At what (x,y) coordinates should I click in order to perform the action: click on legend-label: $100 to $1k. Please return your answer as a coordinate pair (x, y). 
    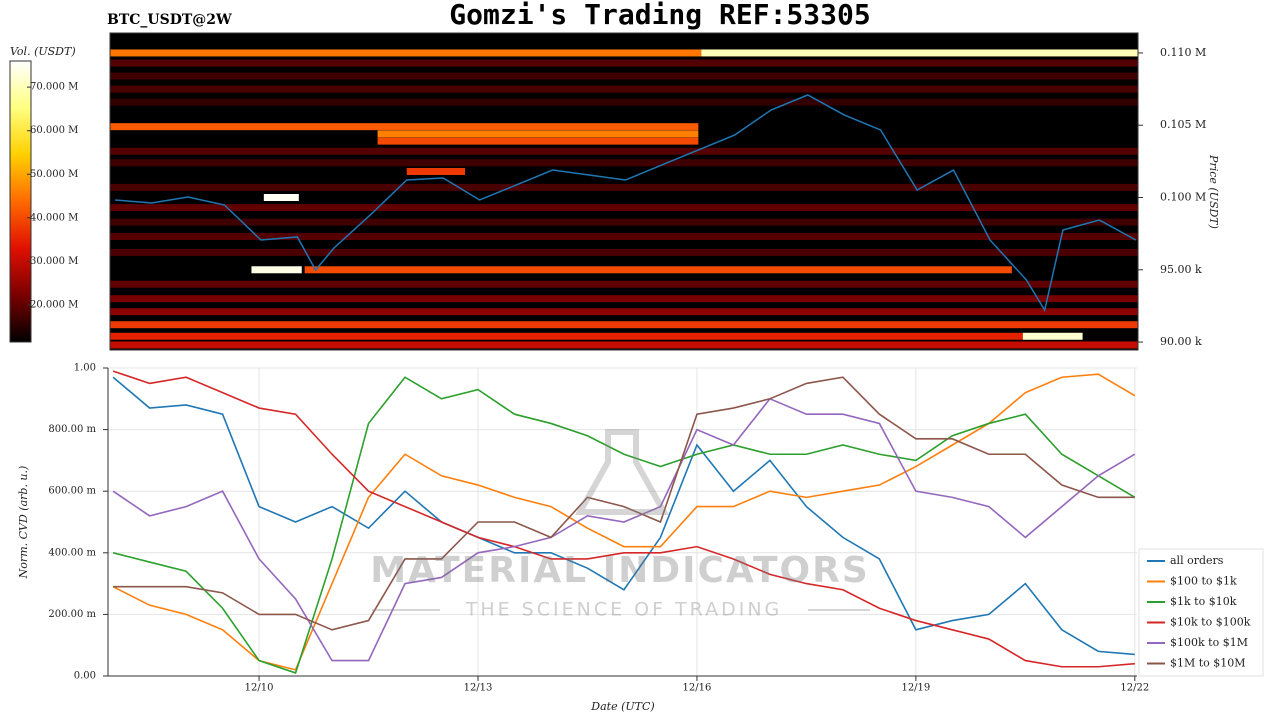
    Looking at the image, I should click on (1203, 581).